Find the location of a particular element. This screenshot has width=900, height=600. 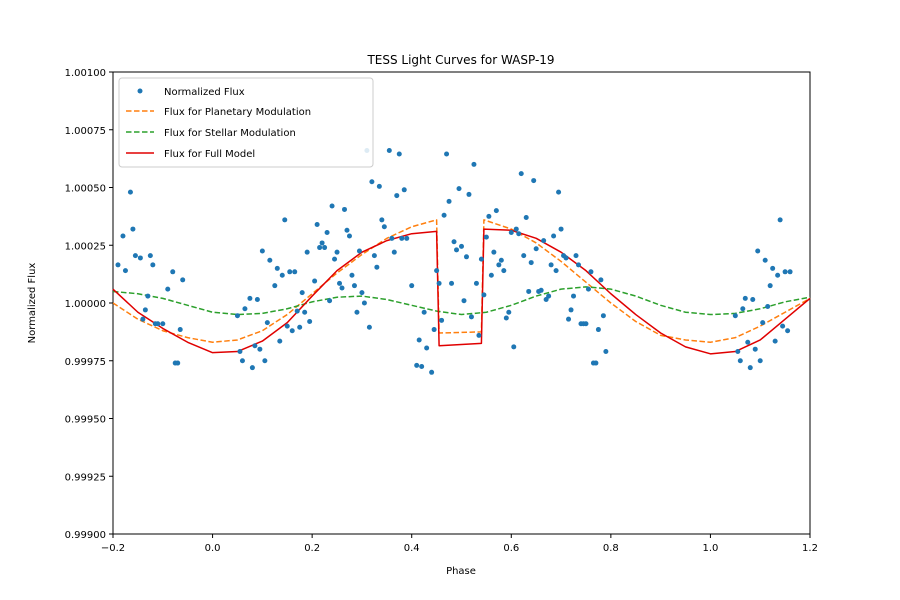

legend-marker-points is located at coordinates (140, 91).